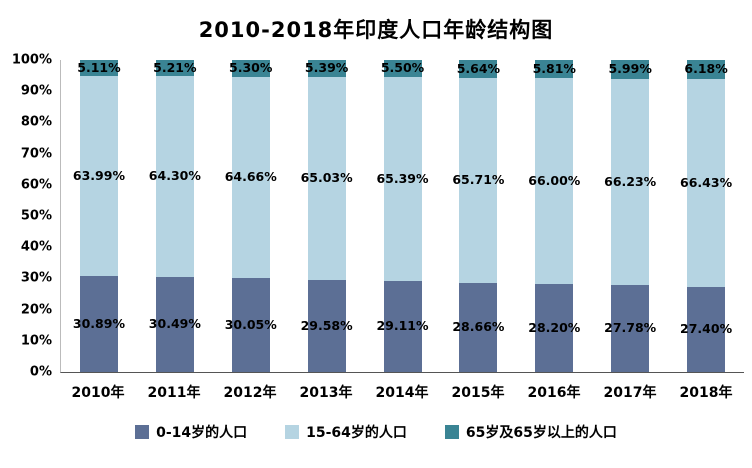 The image size is (752, 468). I want to click on bar-value-label: 65.71%, so click(478, 179).